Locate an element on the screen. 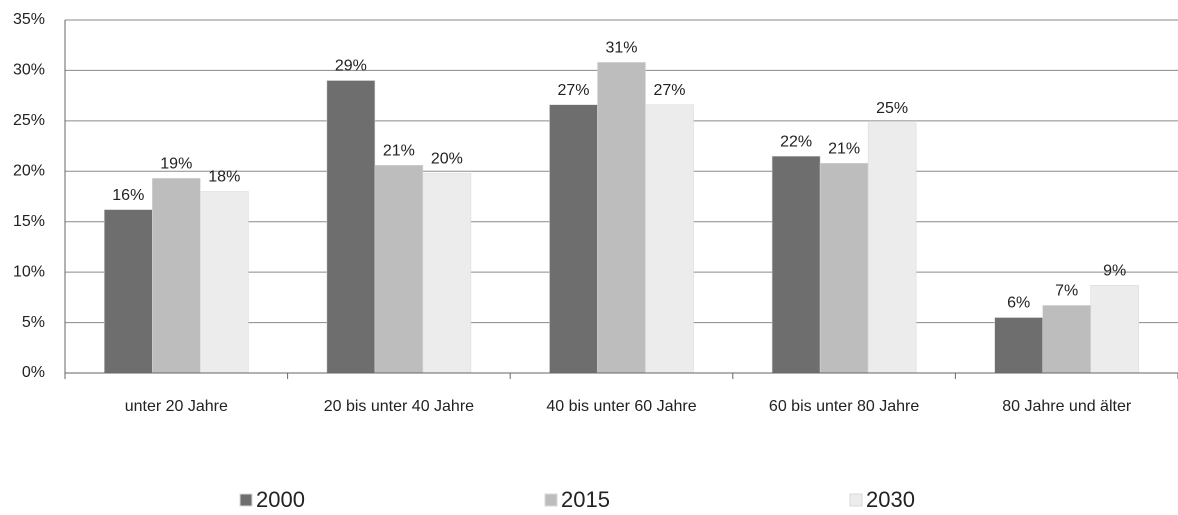 This screenshot has height=515, width=1178. y-tick-label: 20% is located at coordinates (29, 171).